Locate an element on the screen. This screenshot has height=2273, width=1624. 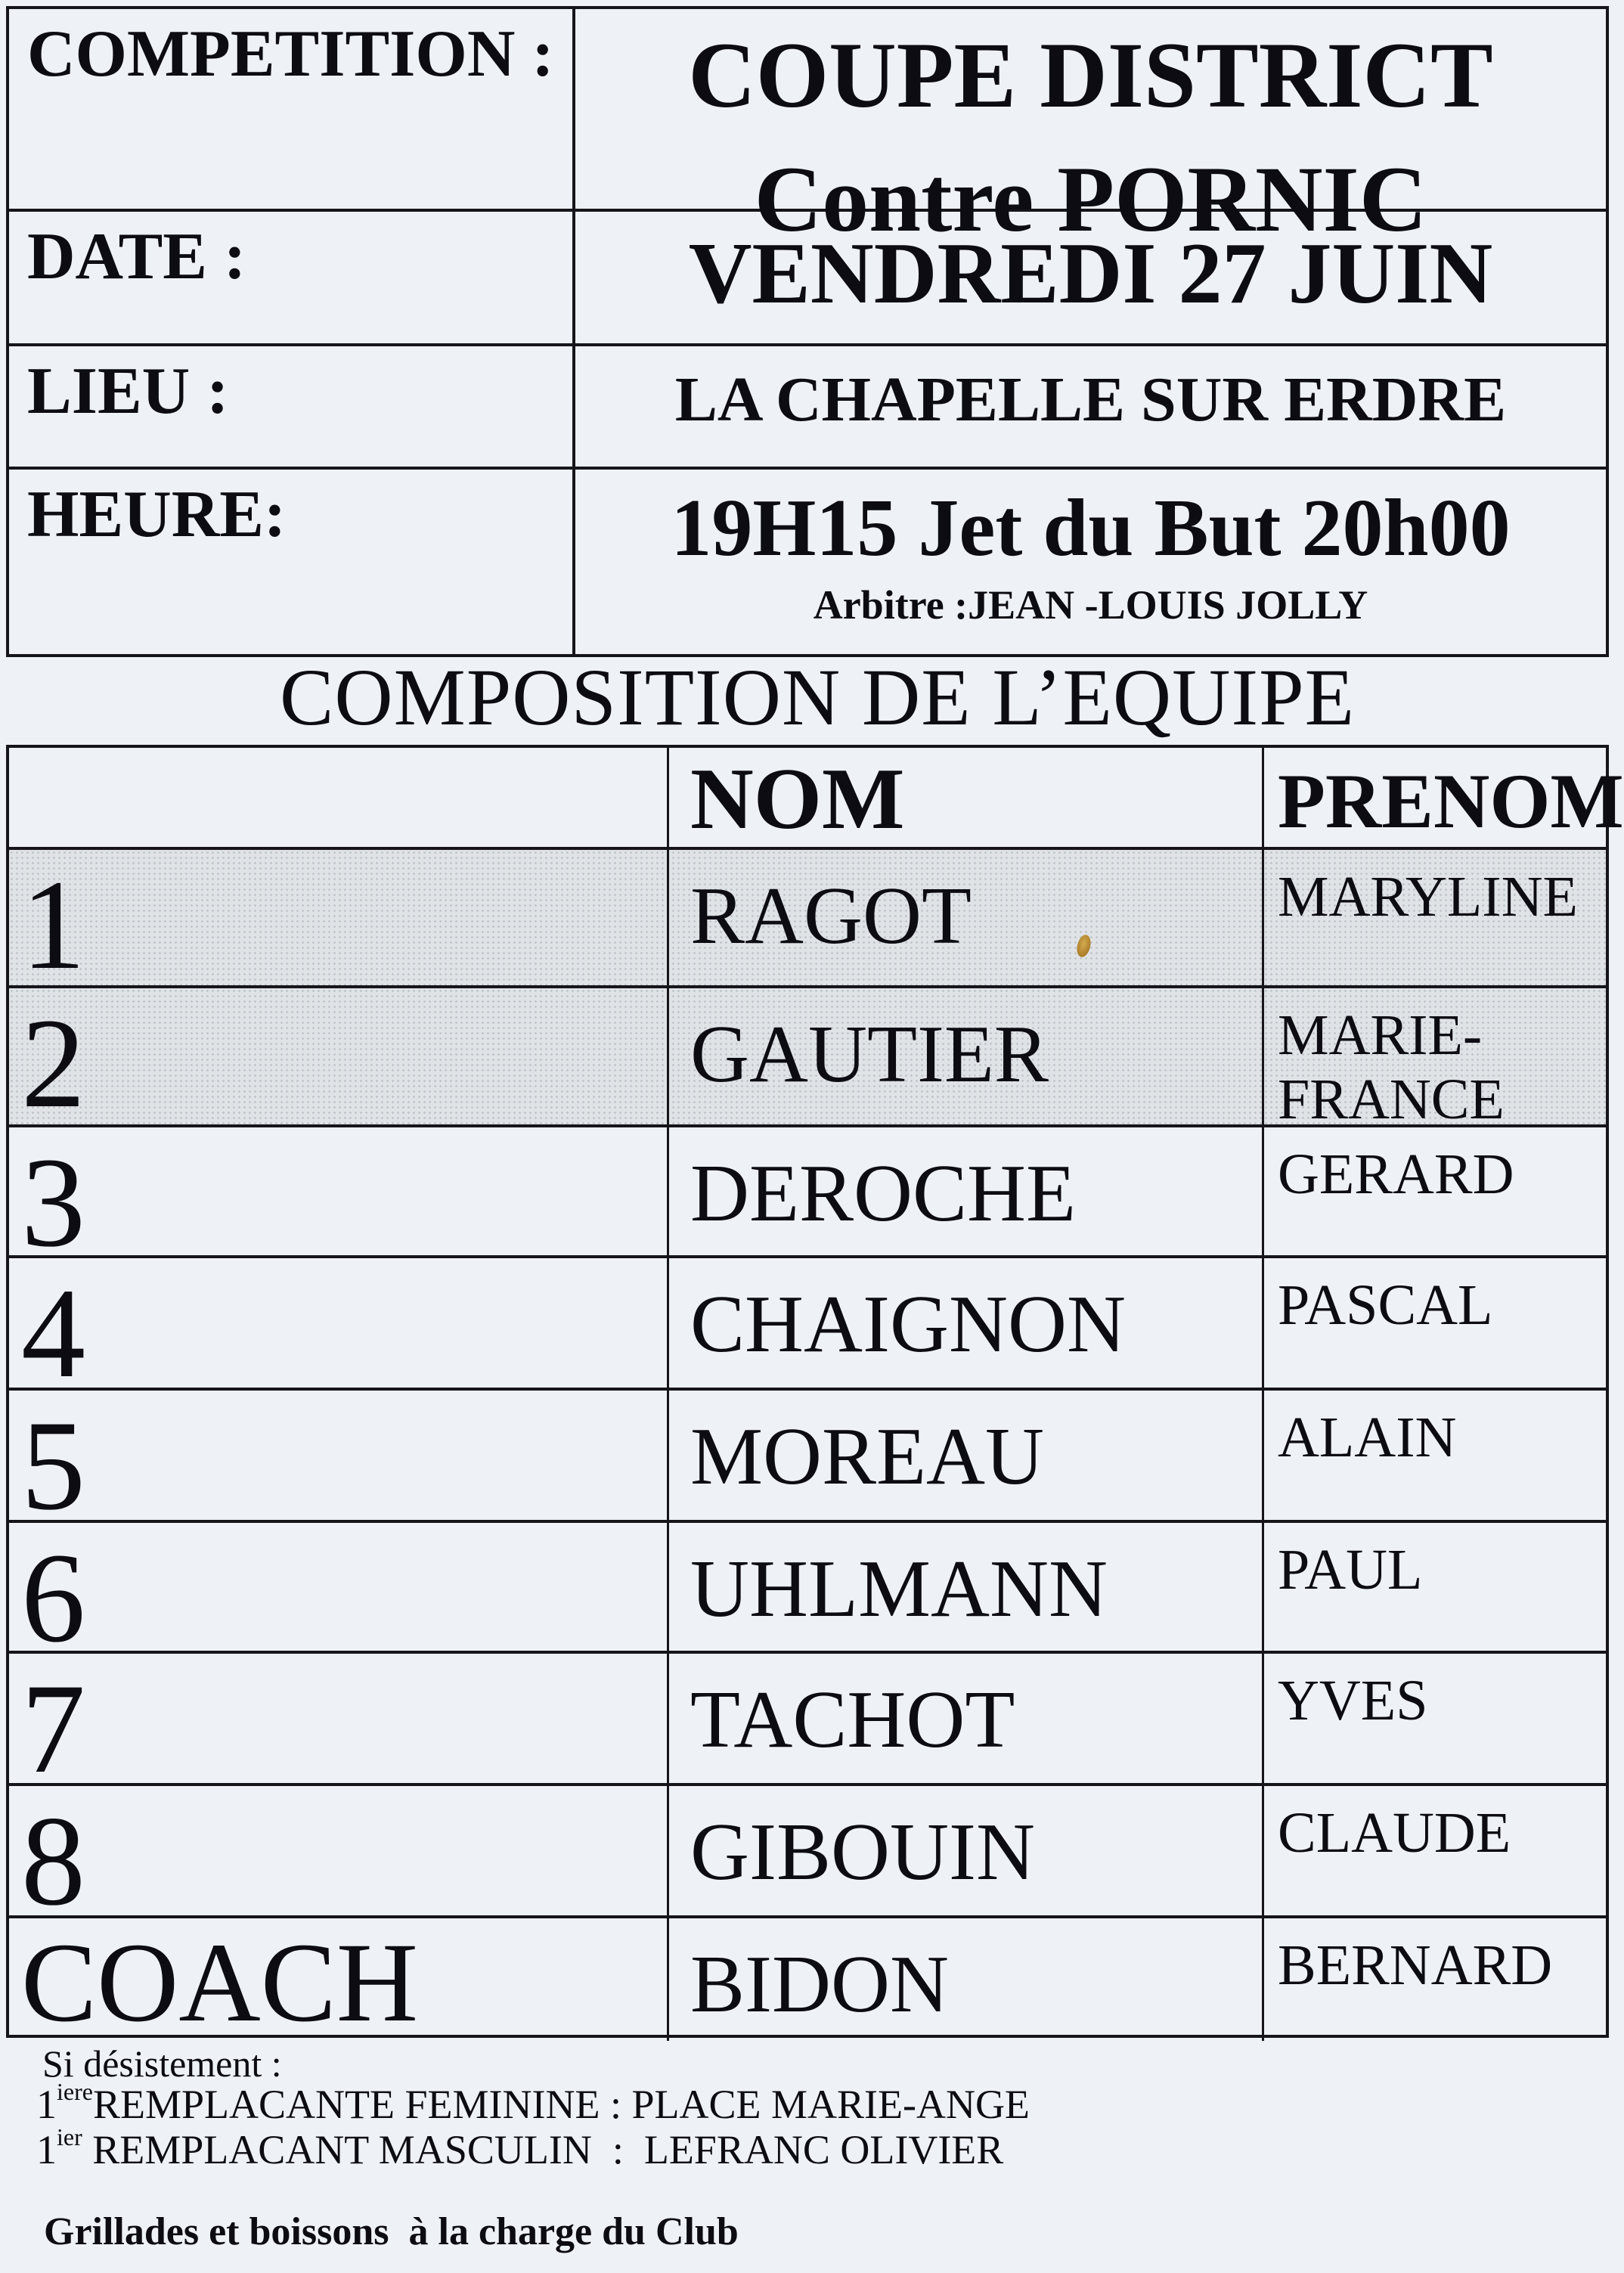
female-substitute-rank: 1 is located at coordinates (46, 2104).